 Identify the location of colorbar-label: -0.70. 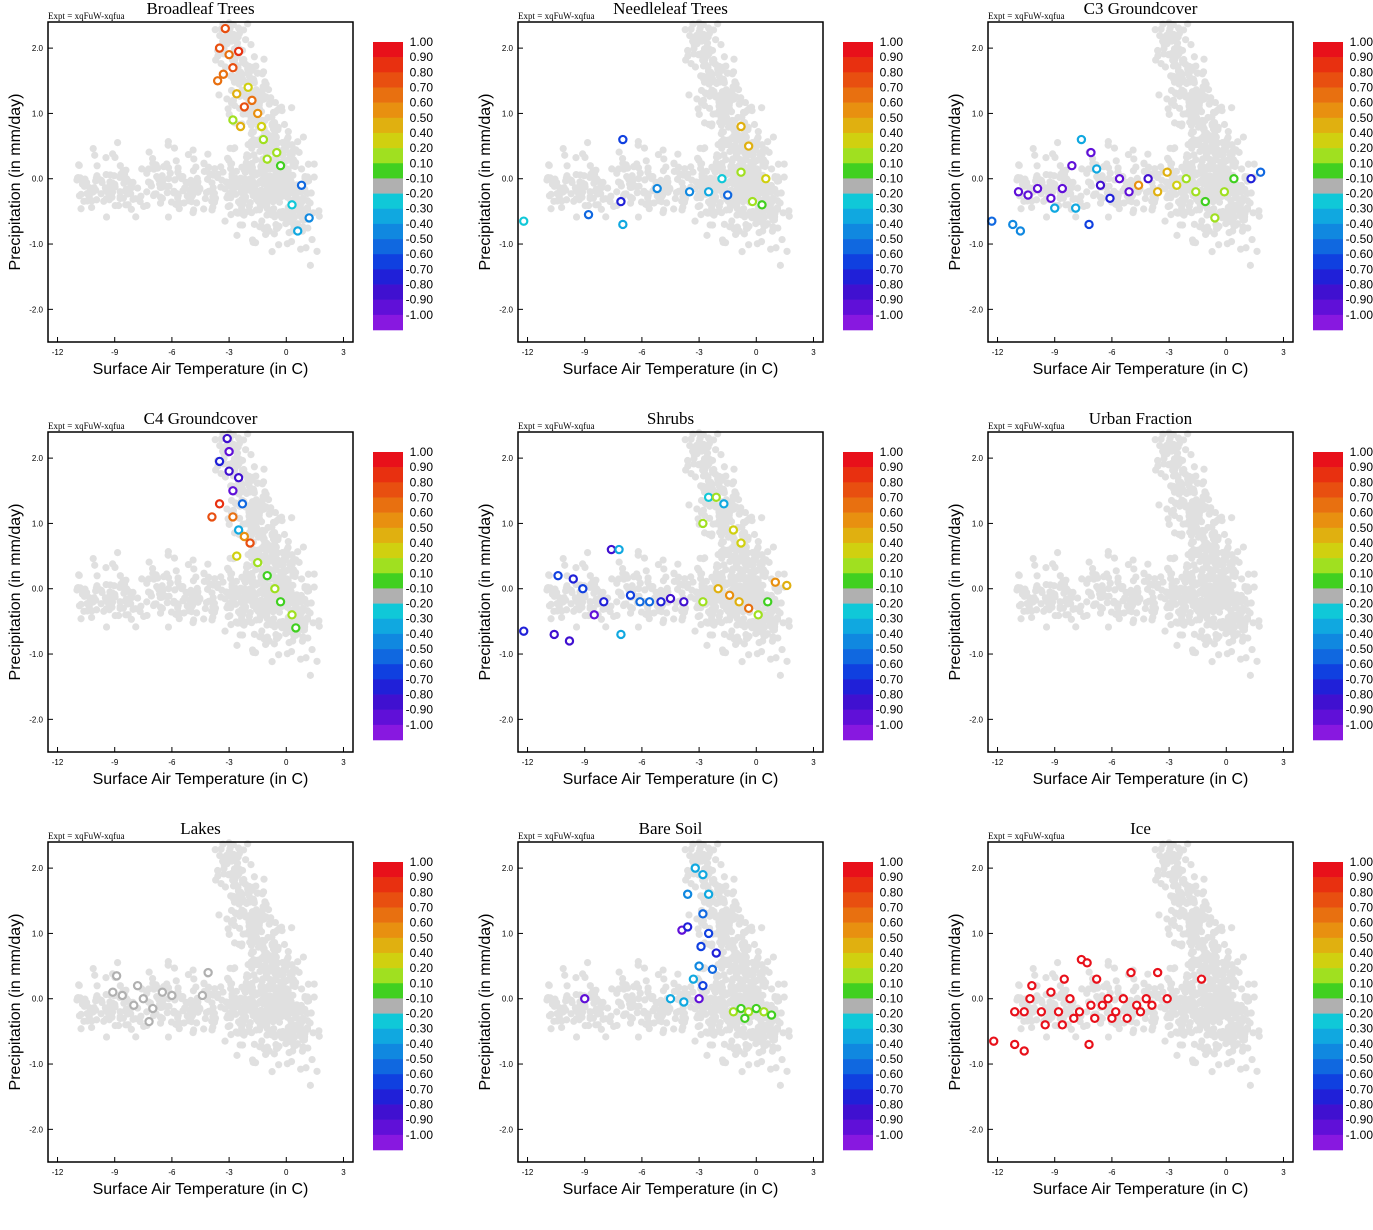
(420, 679).